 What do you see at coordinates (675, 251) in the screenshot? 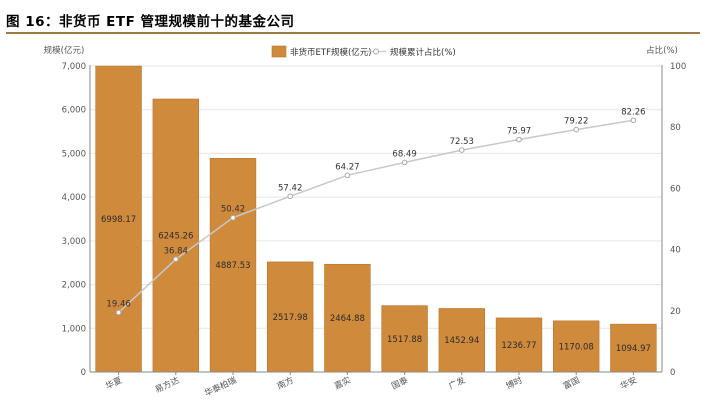
I see `y-tick-label-right: 40` at bounding box center [675, 251].